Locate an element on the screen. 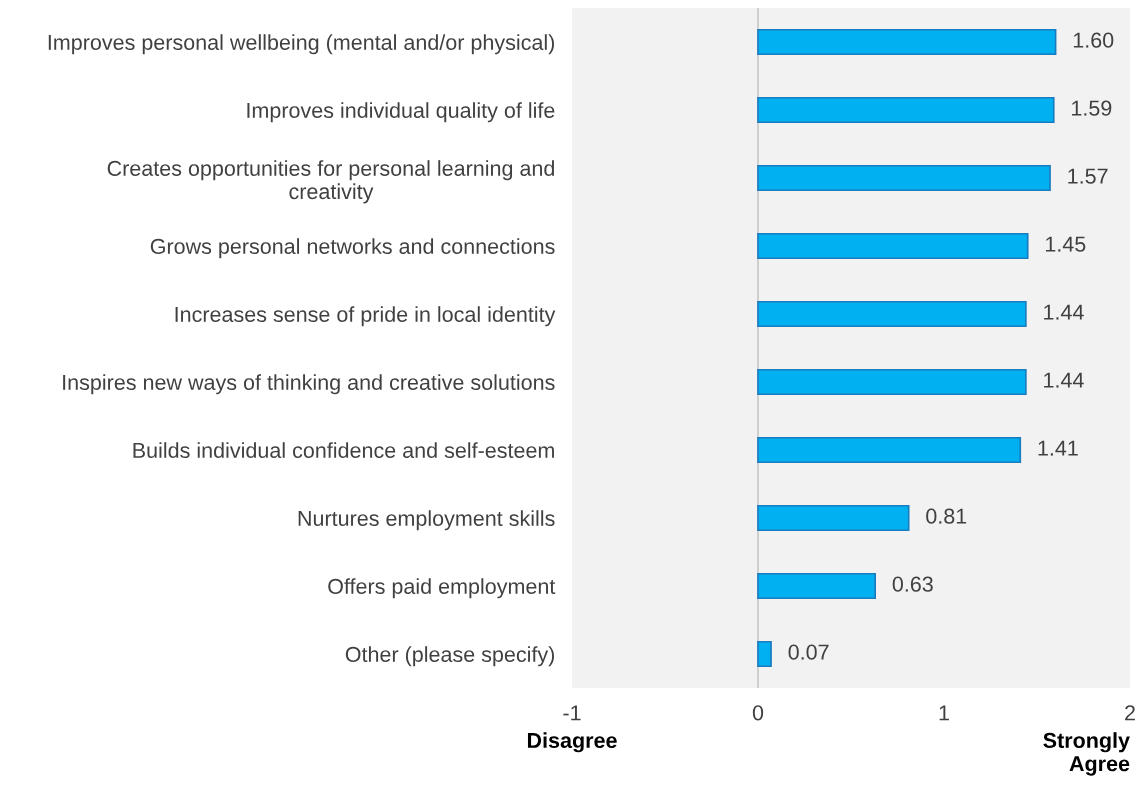 The height and width of the screenshot is (785, 1142). y-tick-label: Grows personal networks and connections is located at coordinates (352, 248).